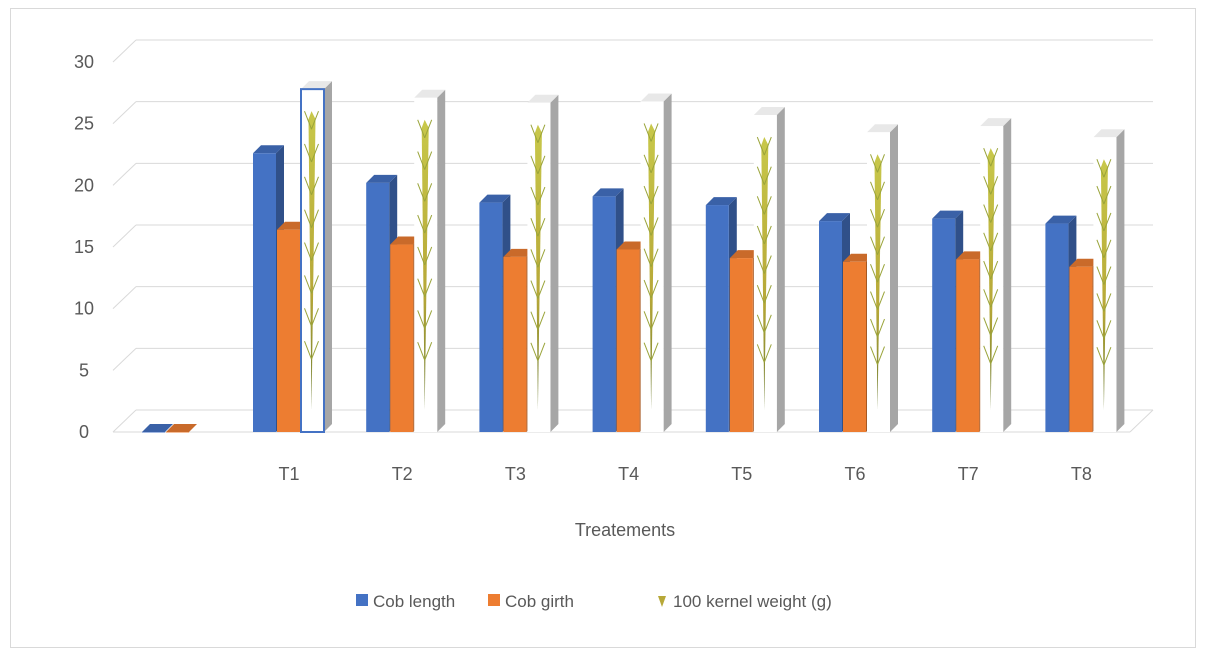 The width and height of the screenshot is (1208, 648). What do you see at coordinates (84, 62) in the screenshot?
I see `y-tick-label: 30` at bounding box center [84, 62].